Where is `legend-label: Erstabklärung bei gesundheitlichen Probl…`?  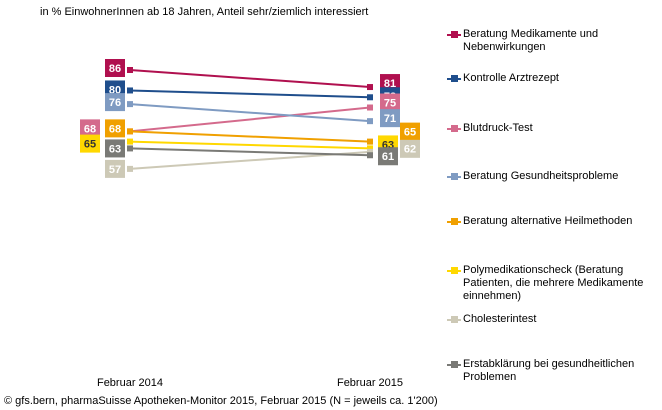
legend-label: Erstabklärung bei gesundheitlichen Probl… is located at coordinates (549, 370).